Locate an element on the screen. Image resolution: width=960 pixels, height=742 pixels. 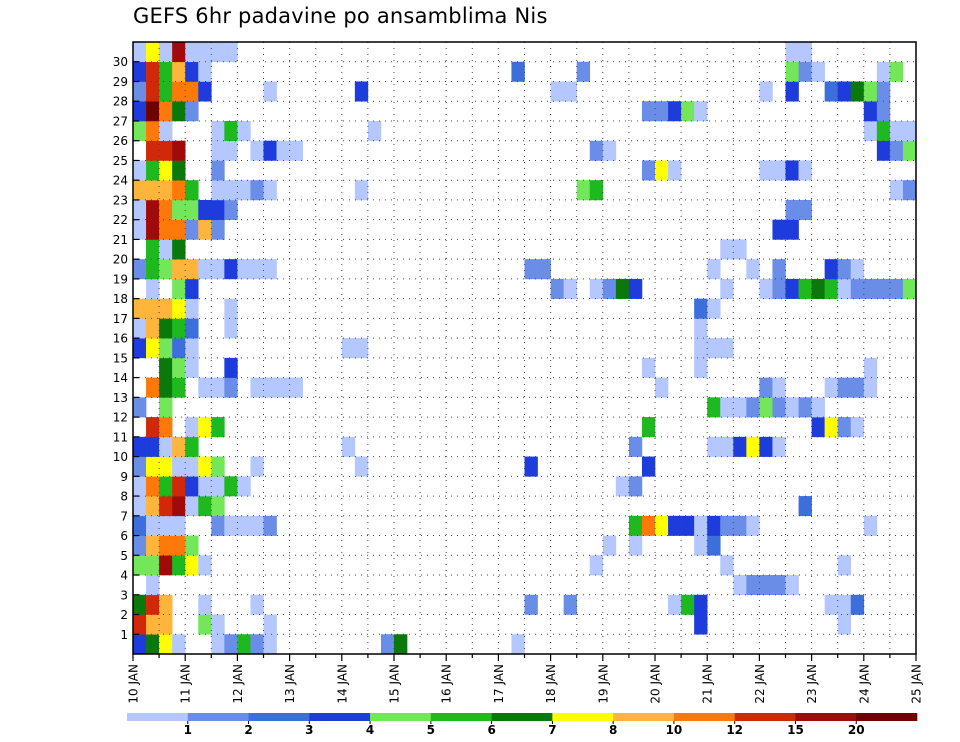
x-tick-label: 23 JAN is located at coordinates (812, 684).